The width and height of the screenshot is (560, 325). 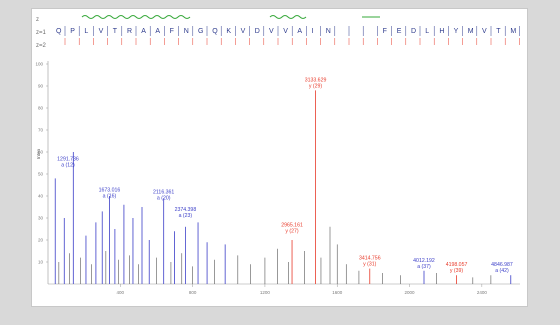 What do you see at coordinates (41, 240) in the screenshot?
I see `y-tick-label-1: 20` at bounding box center [41, 240].